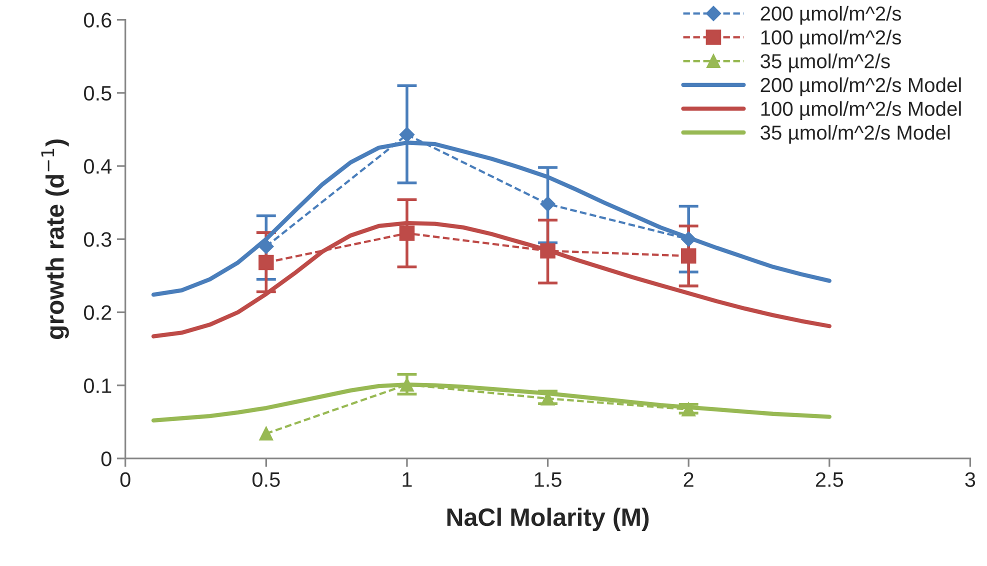  I want to click on y-tick-label: 0.4, so click(98, 166).